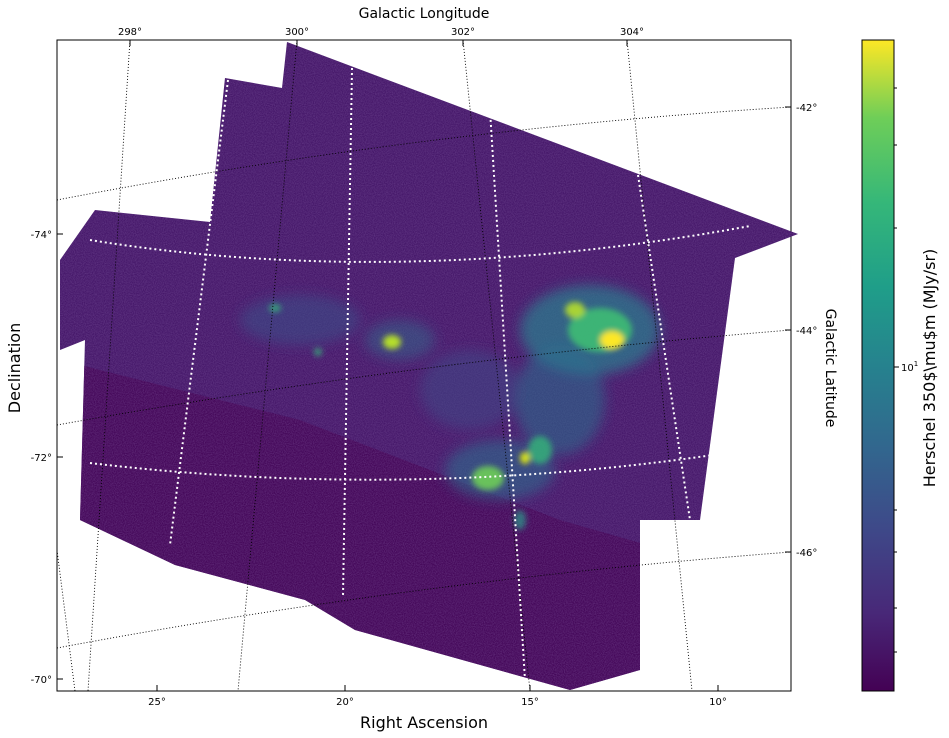  What do you see at coordinates (14, 368) in the screenshot?
I see `left-axis-title: Declination` at bounding box center [14, 368].